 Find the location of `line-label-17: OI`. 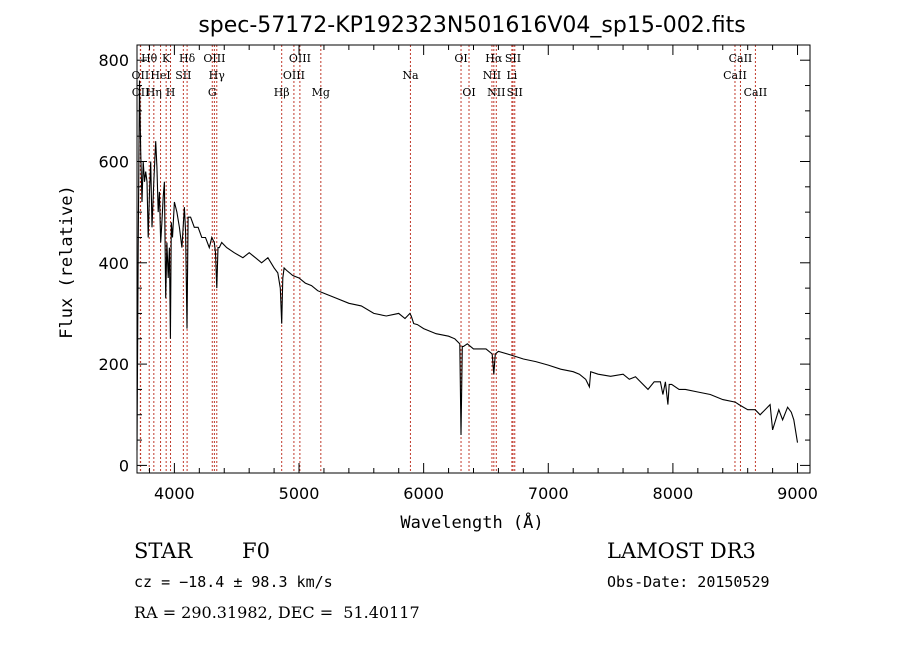

line-label-17: OI is located at coordinates (460, 58).